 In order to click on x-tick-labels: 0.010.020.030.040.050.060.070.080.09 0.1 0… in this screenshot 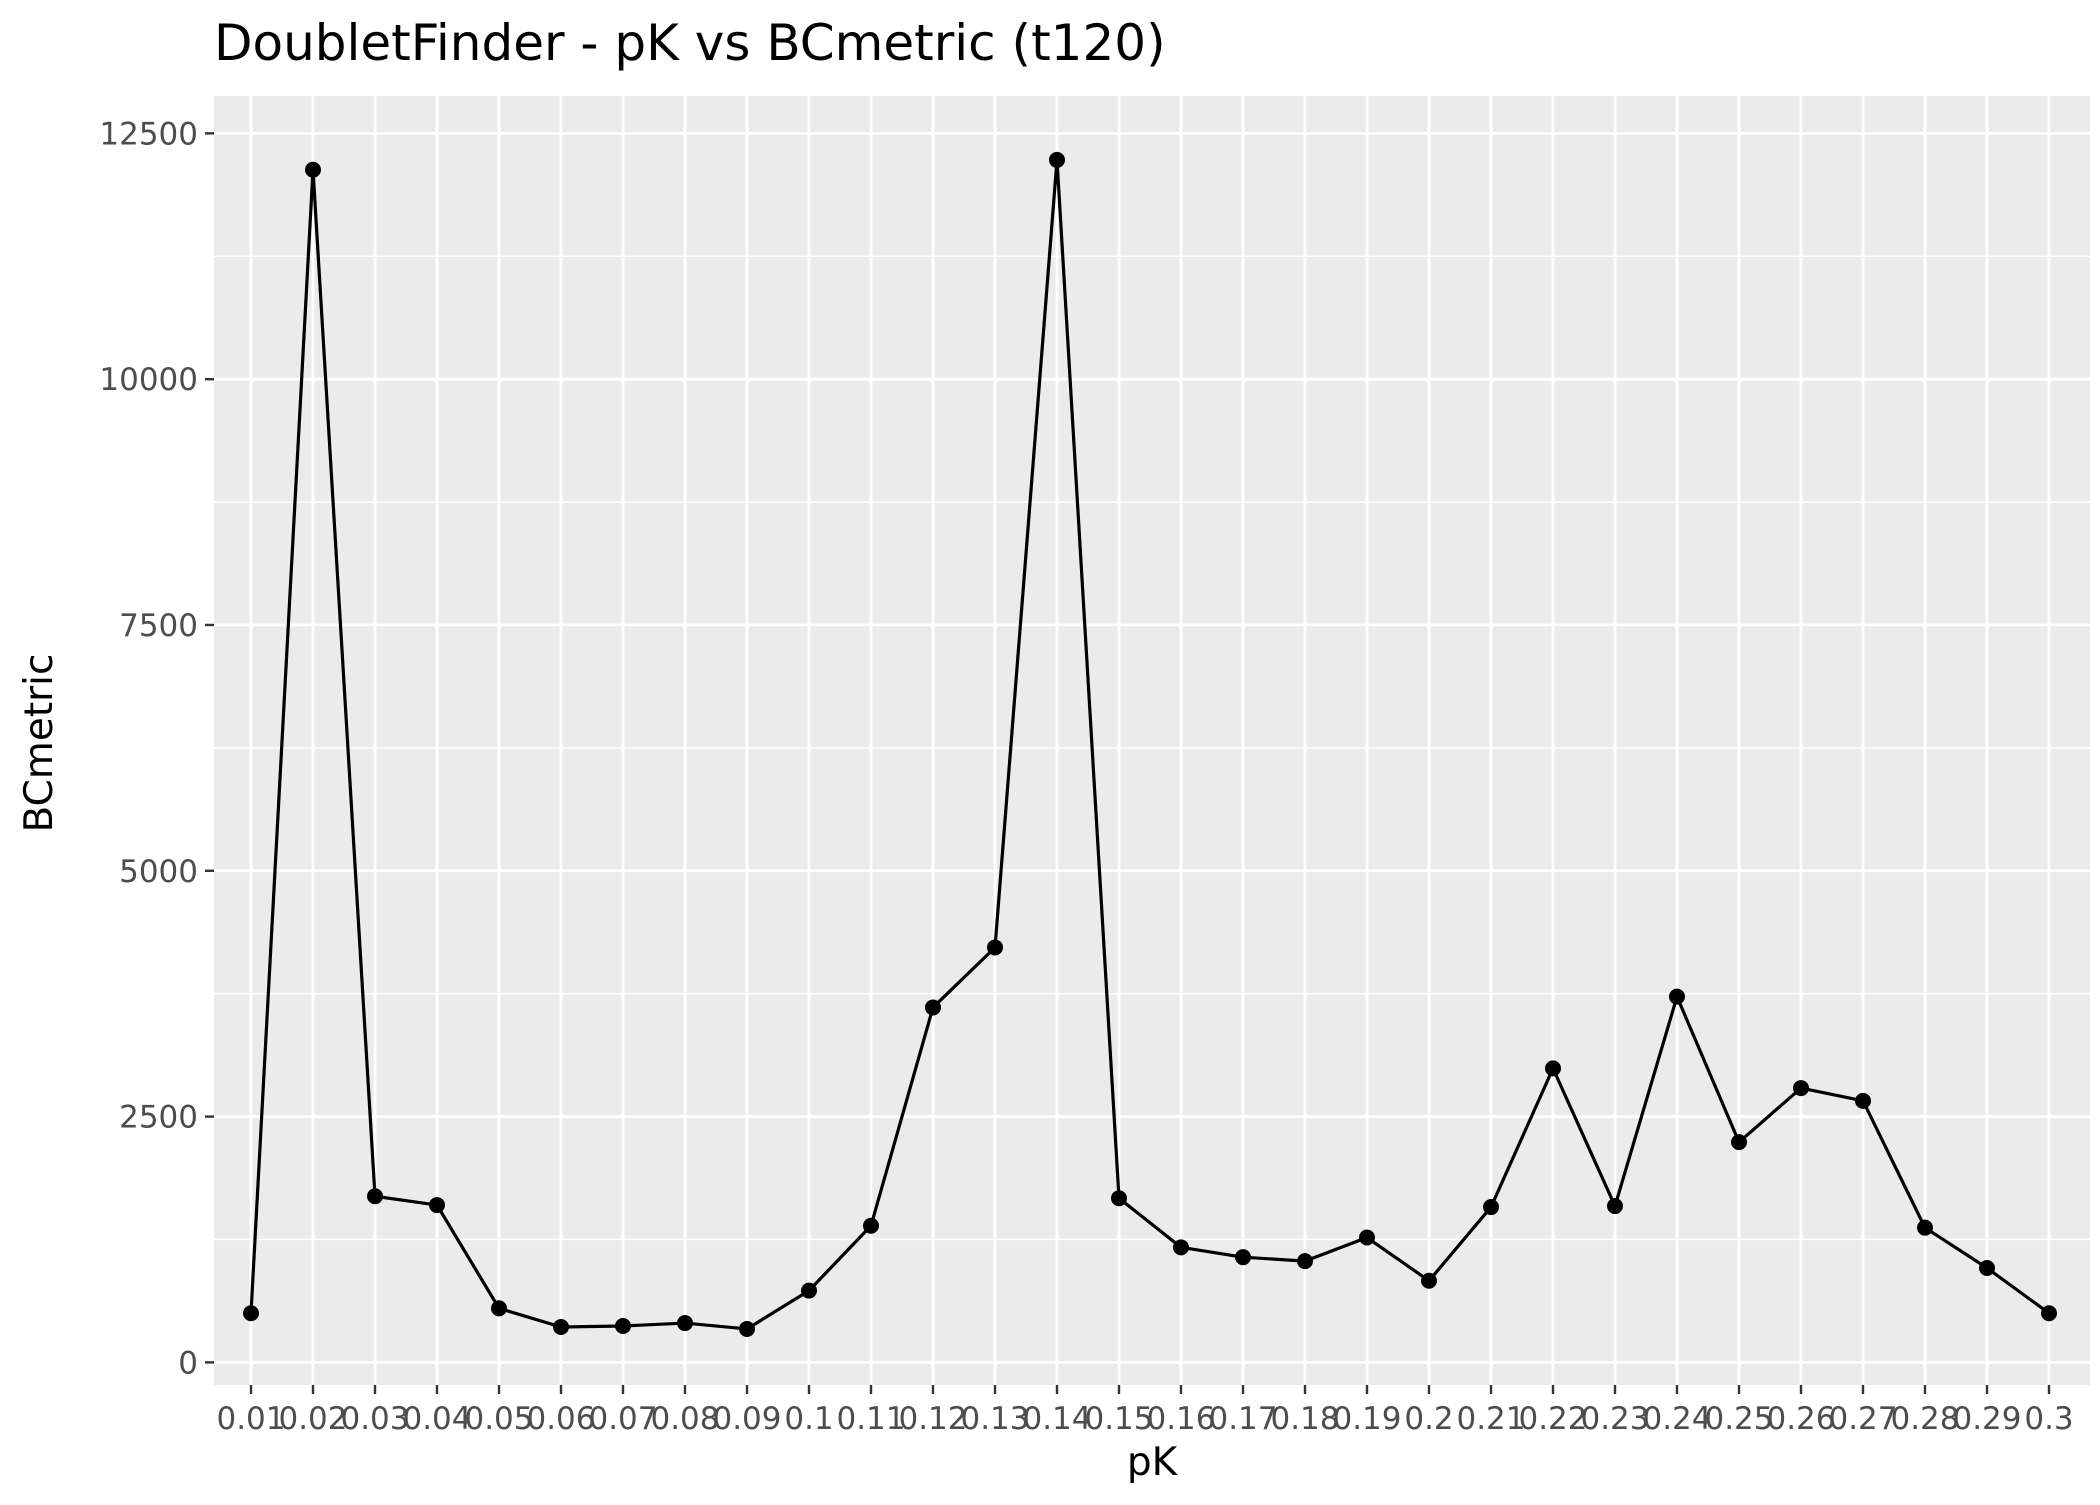, I will do `click(1144, 1419)`.